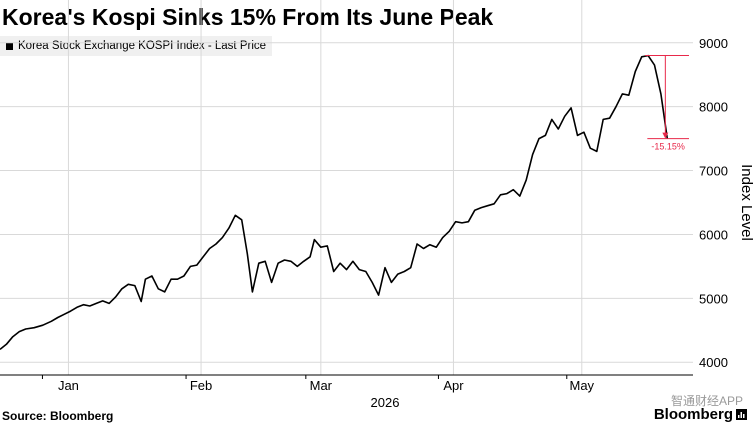 The image size is (755, 425). I want to click on annotation-label: -15.15%, so click(668, 147).